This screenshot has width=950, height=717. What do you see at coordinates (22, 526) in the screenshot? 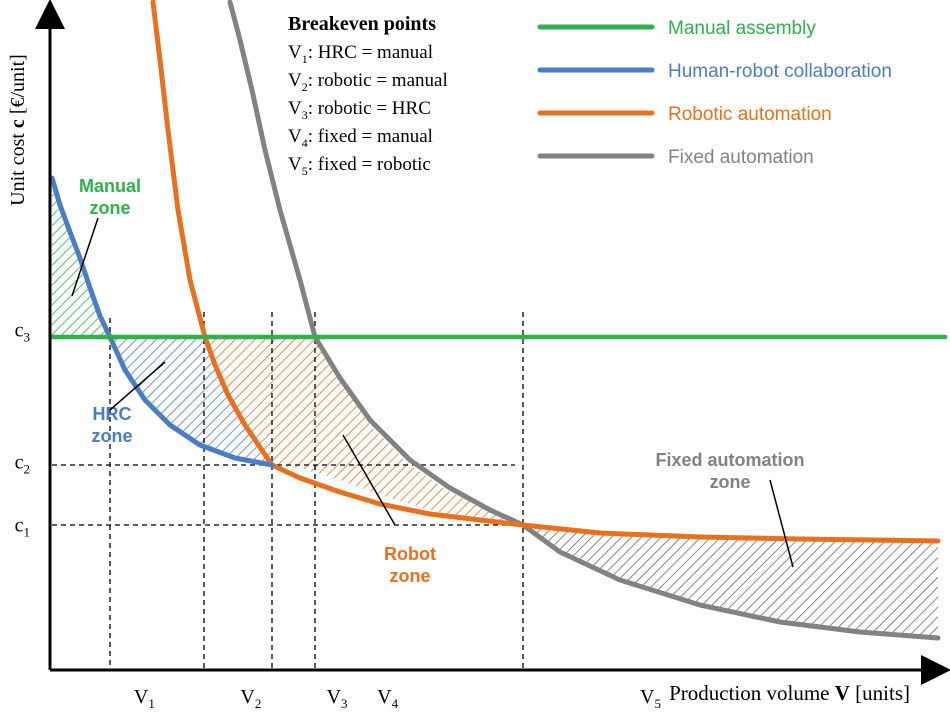
I see `y-tick-label-3: c1` at bounding box center [22, 526].